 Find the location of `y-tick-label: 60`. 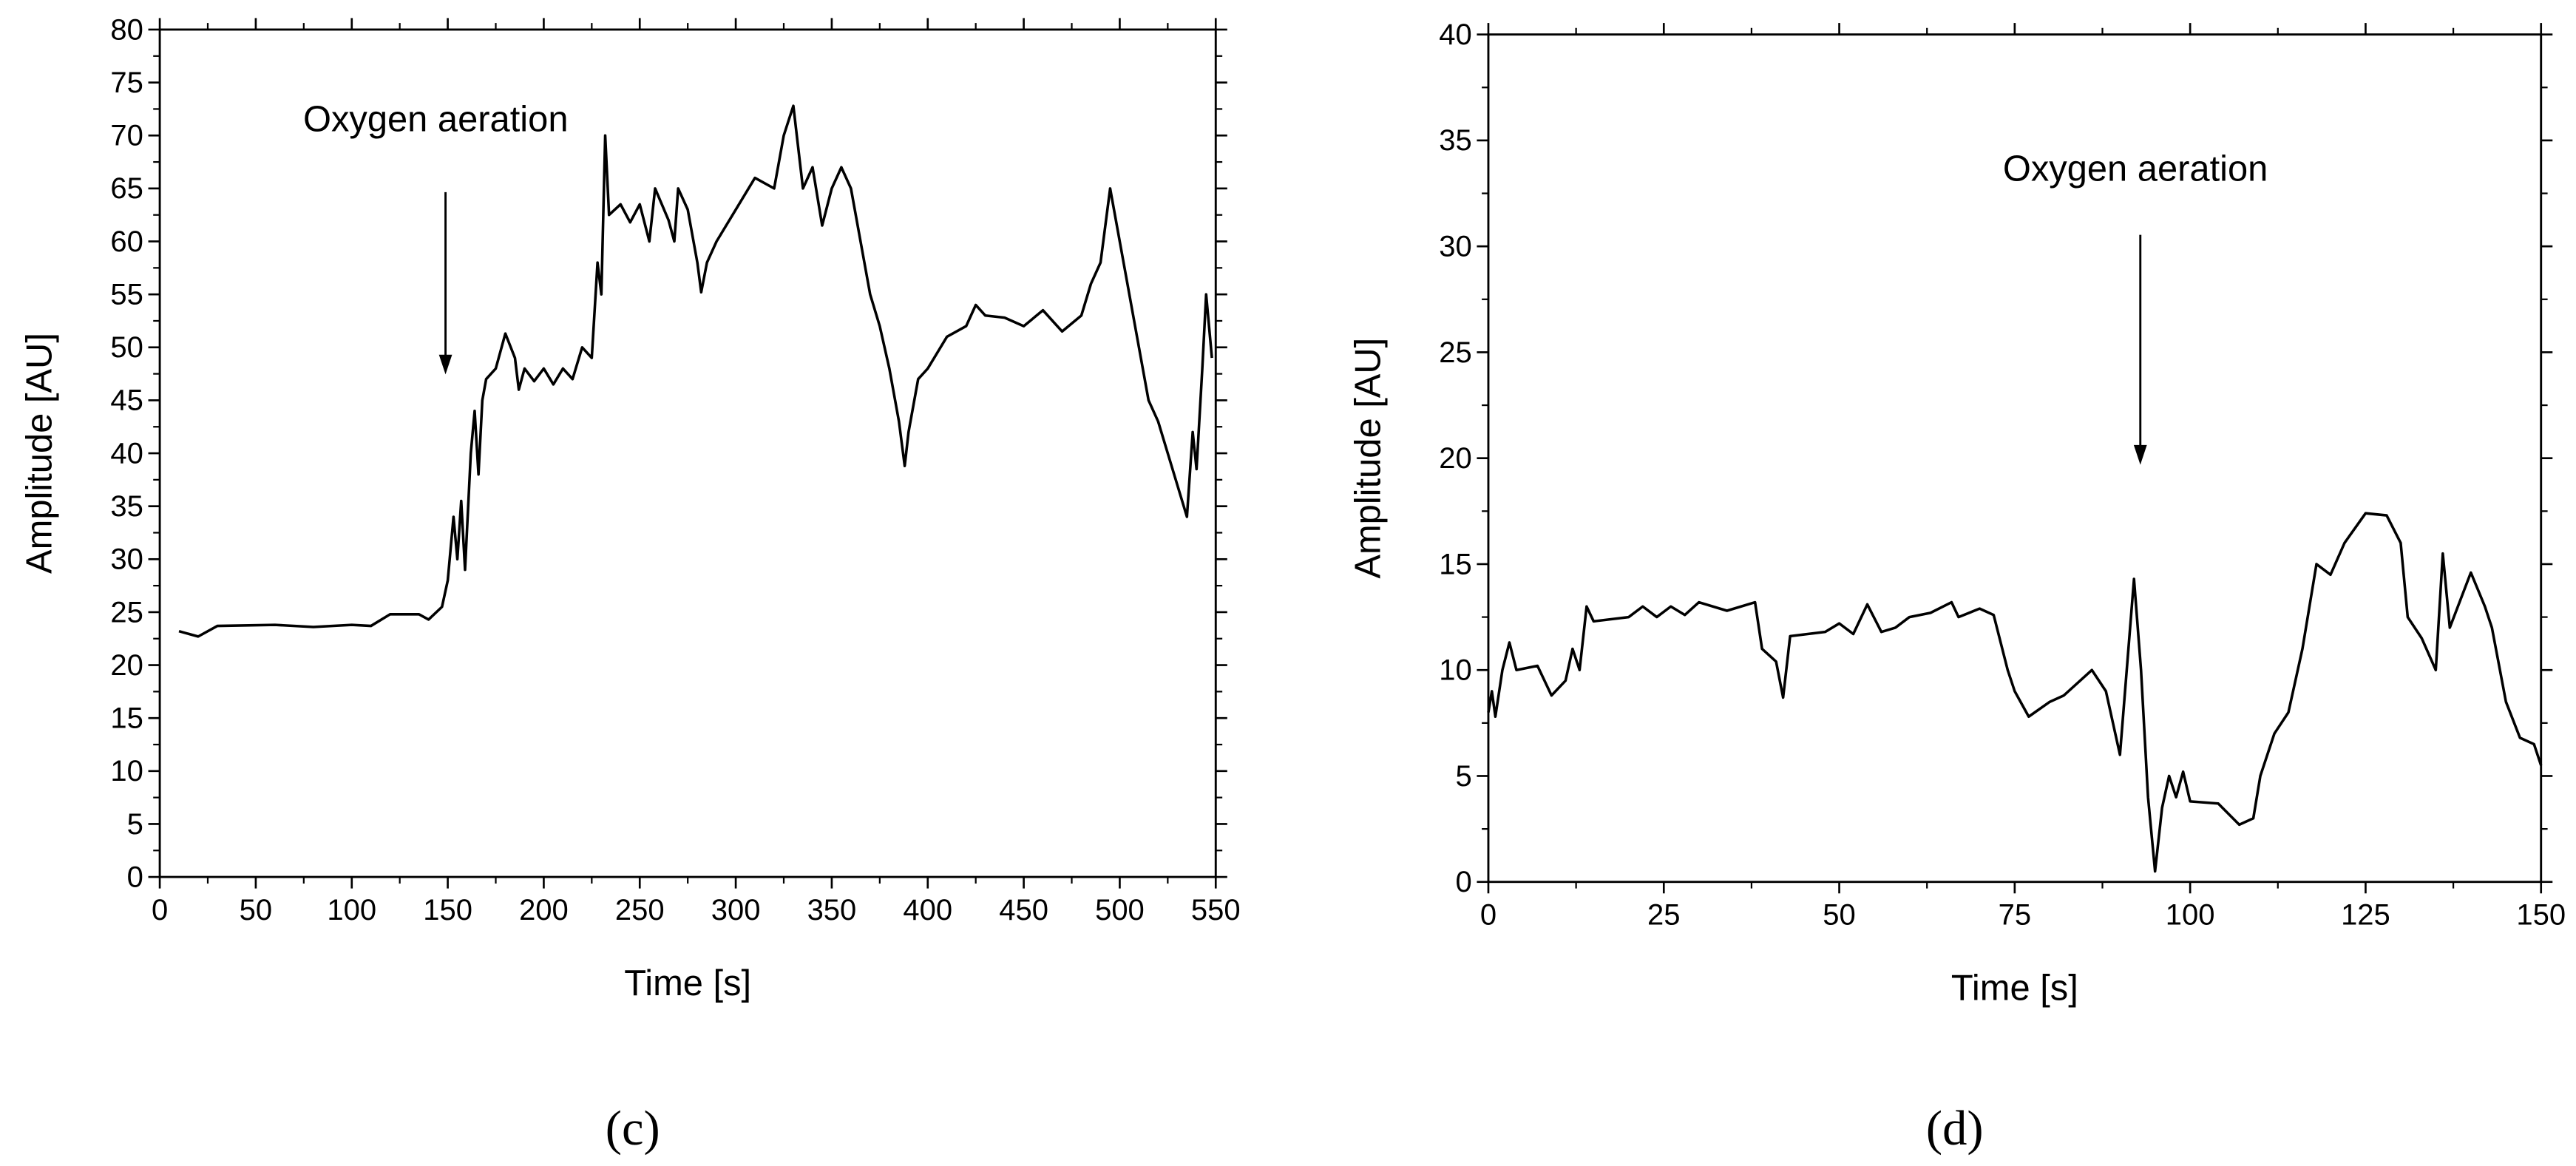

y-tick-label: 60 is located at coordinates (126, 242).